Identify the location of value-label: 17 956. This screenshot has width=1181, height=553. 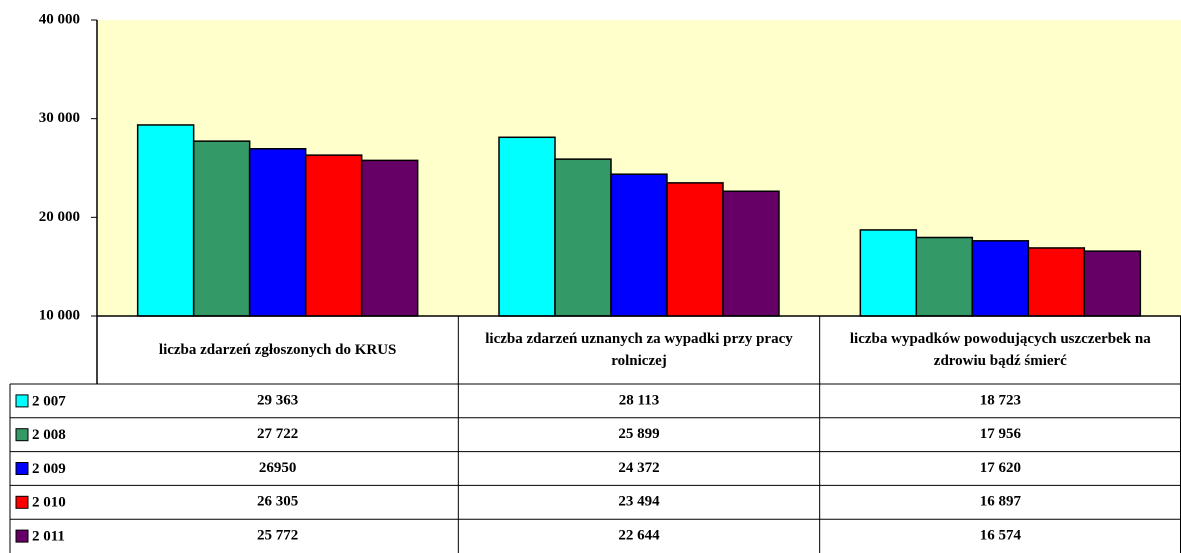
(1001, 434).